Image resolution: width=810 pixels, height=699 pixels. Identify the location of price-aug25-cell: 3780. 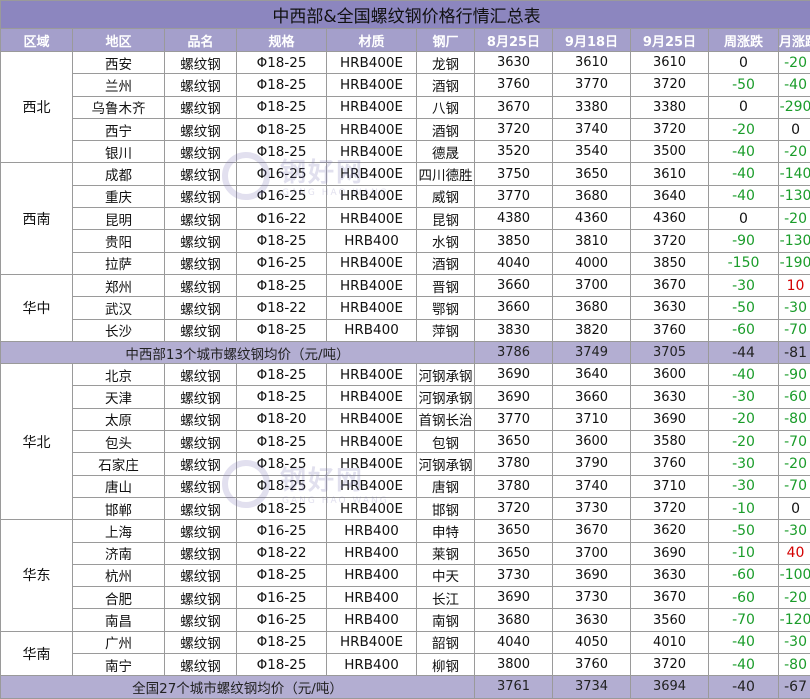
(514, 486).